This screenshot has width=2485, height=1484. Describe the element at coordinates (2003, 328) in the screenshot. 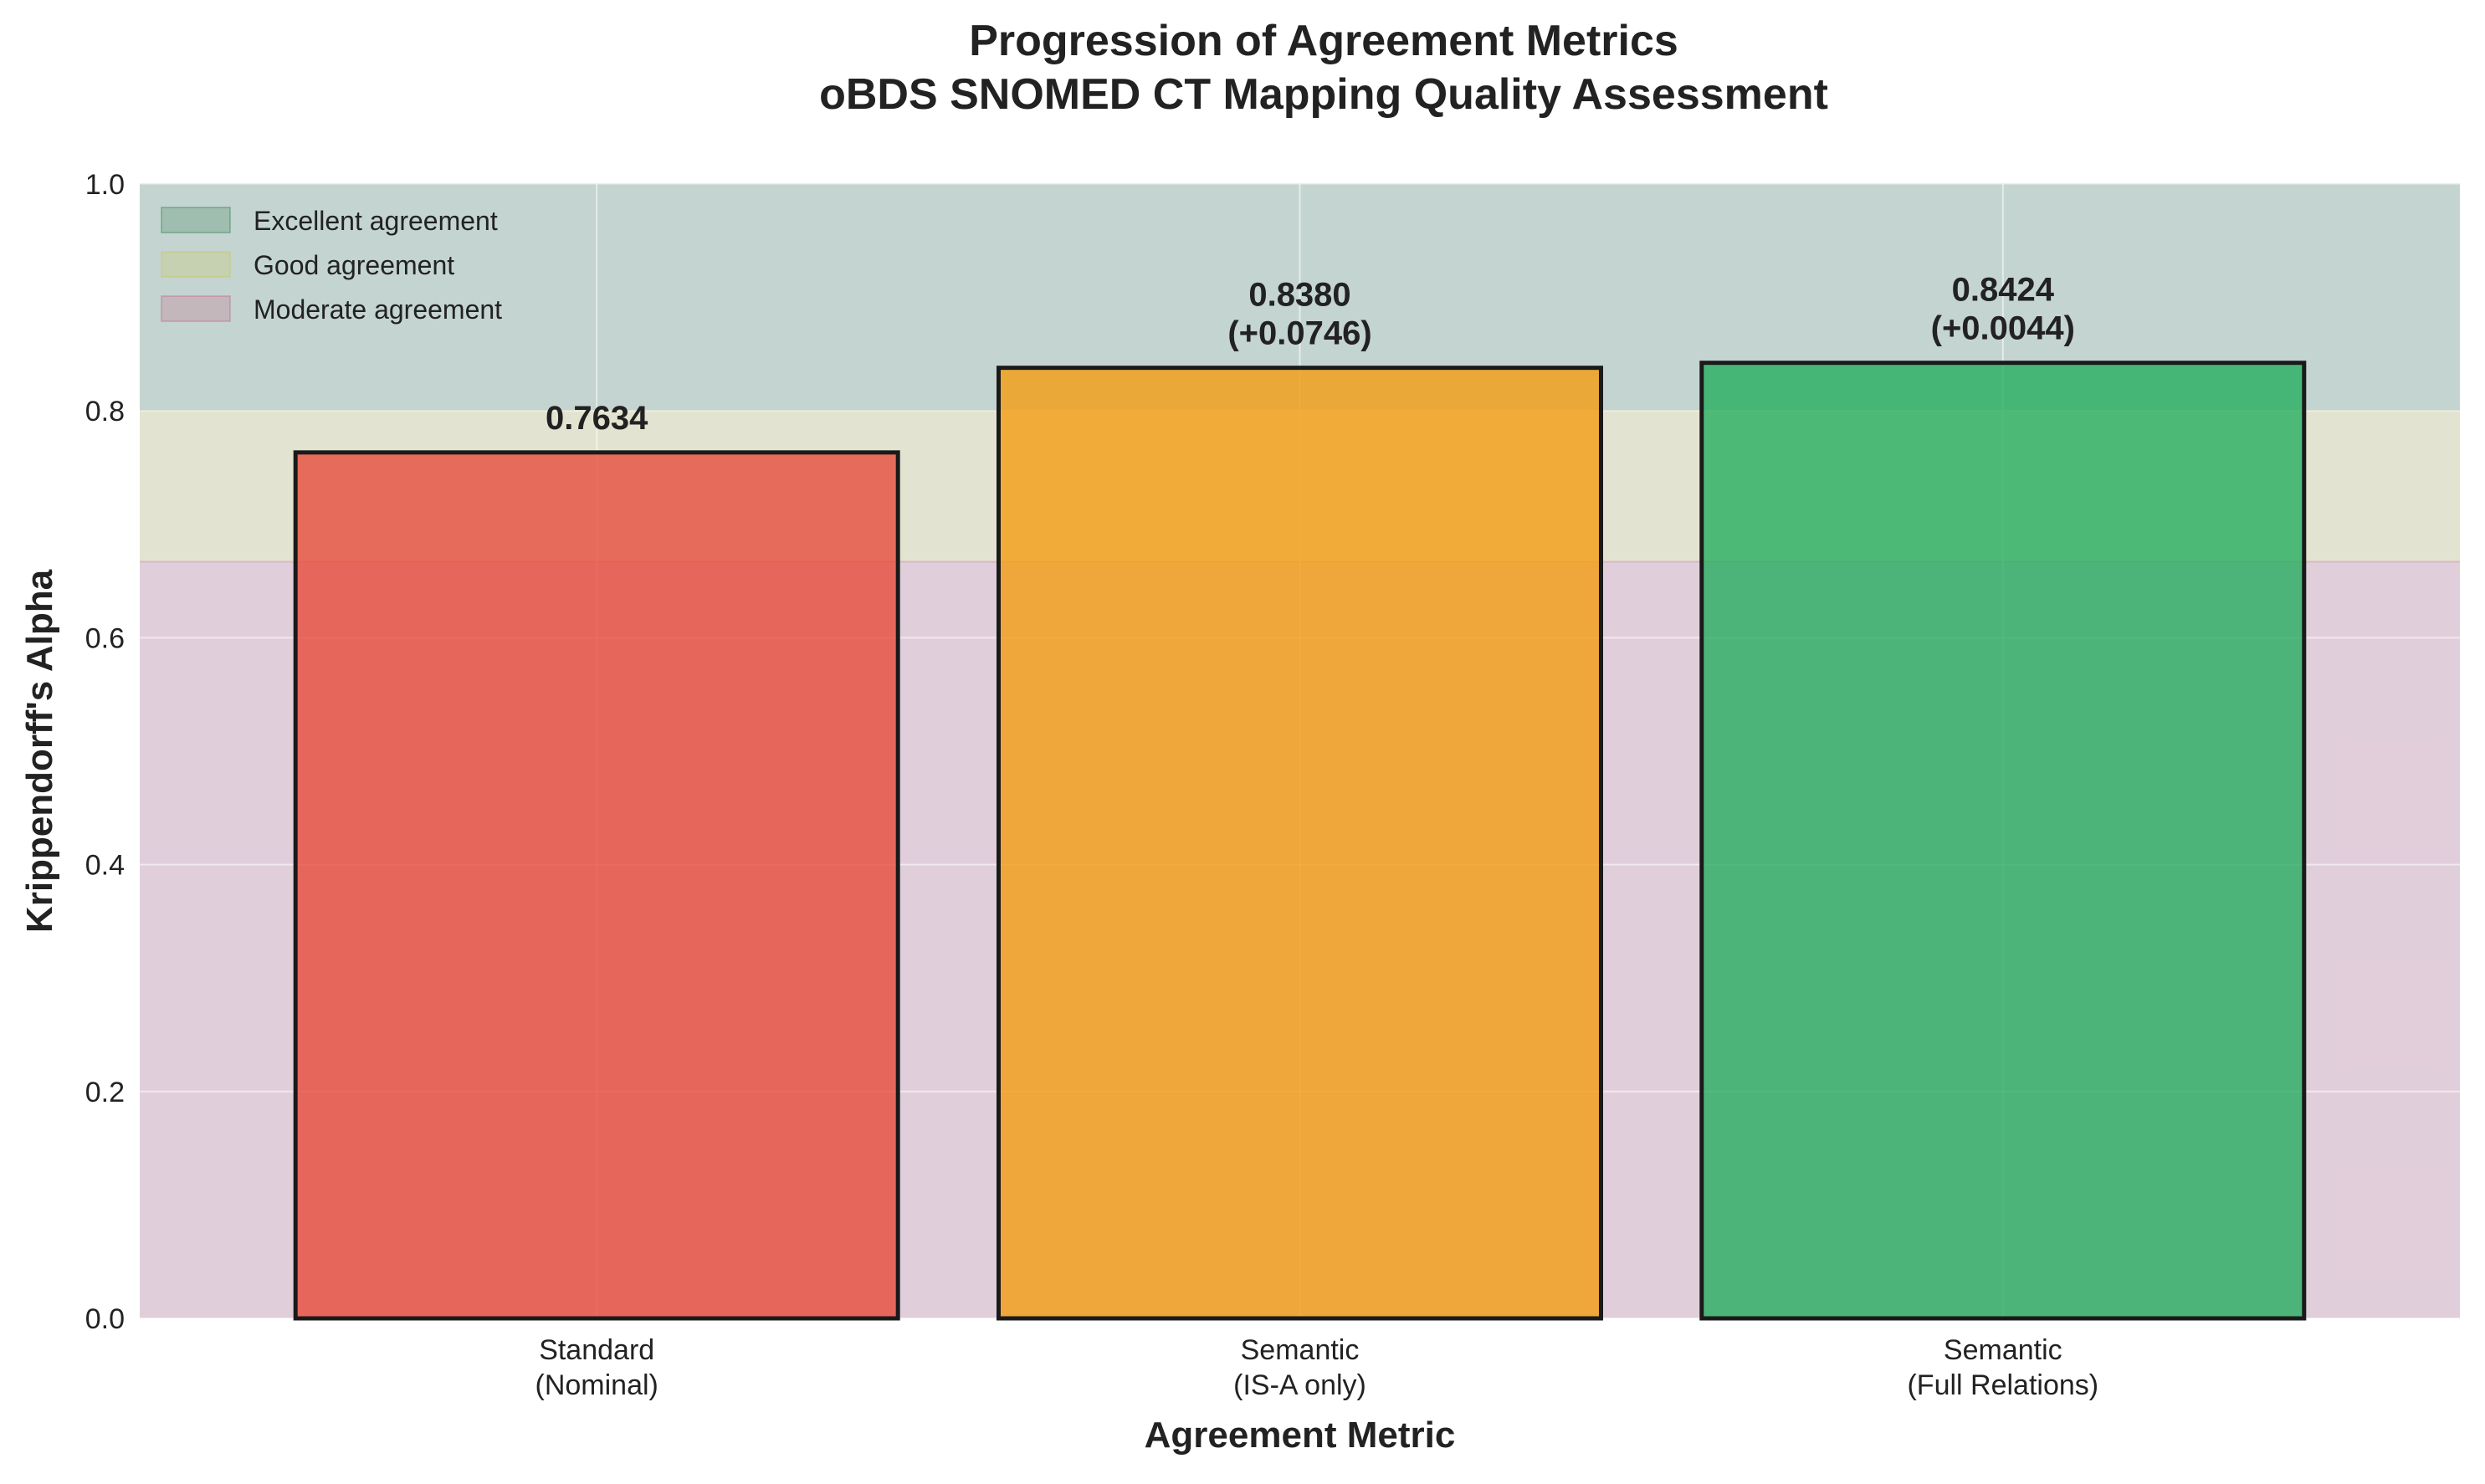

I see `bar-value-label: (+0.0044)` at that location.